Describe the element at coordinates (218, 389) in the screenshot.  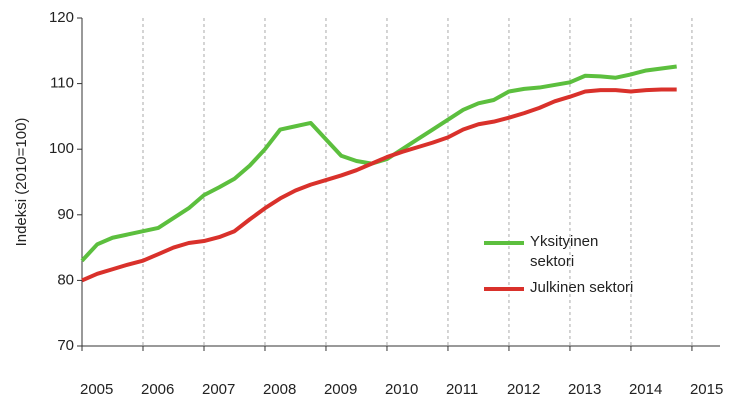
I see `x-tick-label: 2007` at that location.